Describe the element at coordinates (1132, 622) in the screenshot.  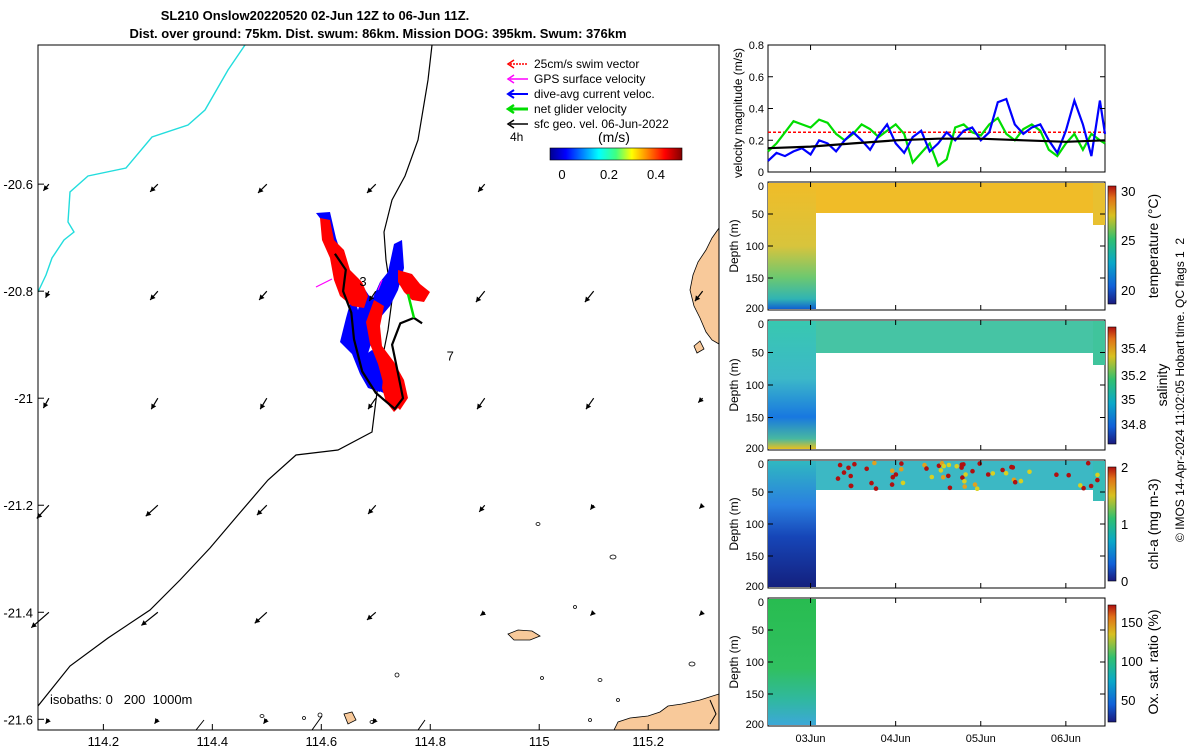
I see `colorbar-tick: 150` at that location.